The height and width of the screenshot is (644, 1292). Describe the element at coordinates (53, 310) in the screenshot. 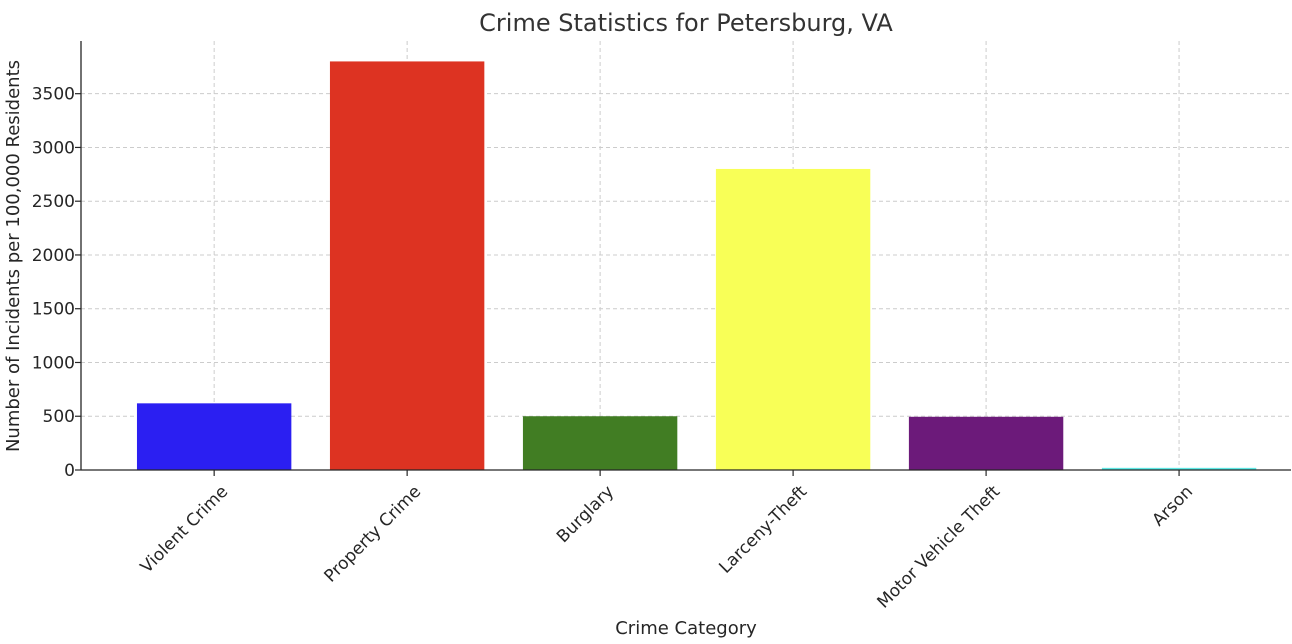

I see `y-tick-label: 1500` at that location.